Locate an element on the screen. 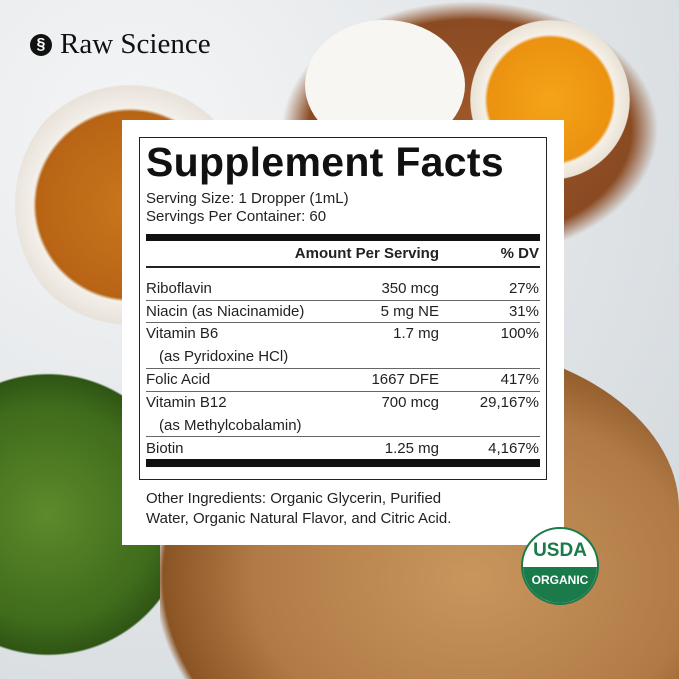 The image size is (679, 679). servings-per-container: Servings Per Container: 60 is located at coordinates (236, 216).